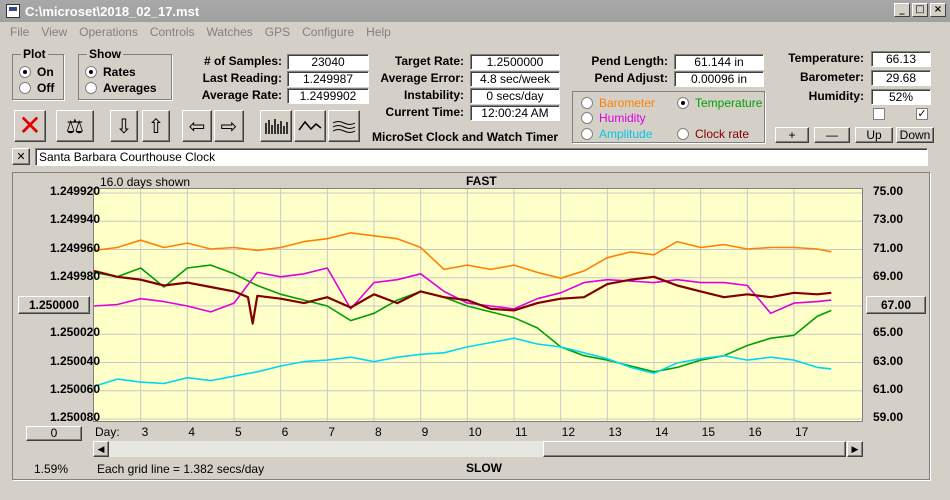 The width and height of the screenshot is (950, 500). I want to click on temperature-field: 66.13, so click(901, 59).